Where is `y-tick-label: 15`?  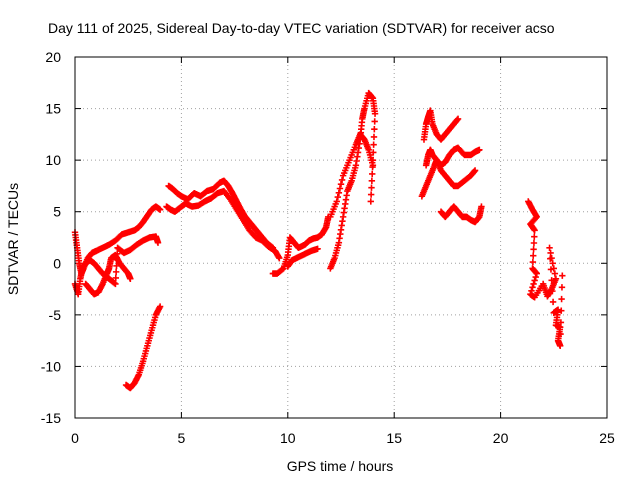 y-tick-label: 15 is located at coordinates (53, 109).